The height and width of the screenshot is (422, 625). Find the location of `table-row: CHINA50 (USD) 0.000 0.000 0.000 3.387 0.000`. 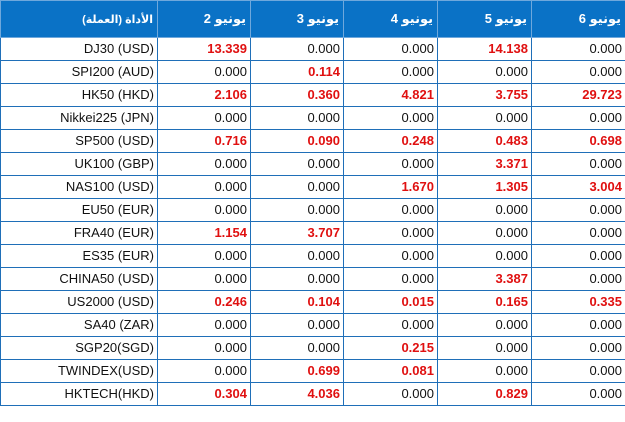

table-row: CHINA50 (USD) 0.000 0.000 0.000 3.387 0.000 is located at coordinates (312, 279).